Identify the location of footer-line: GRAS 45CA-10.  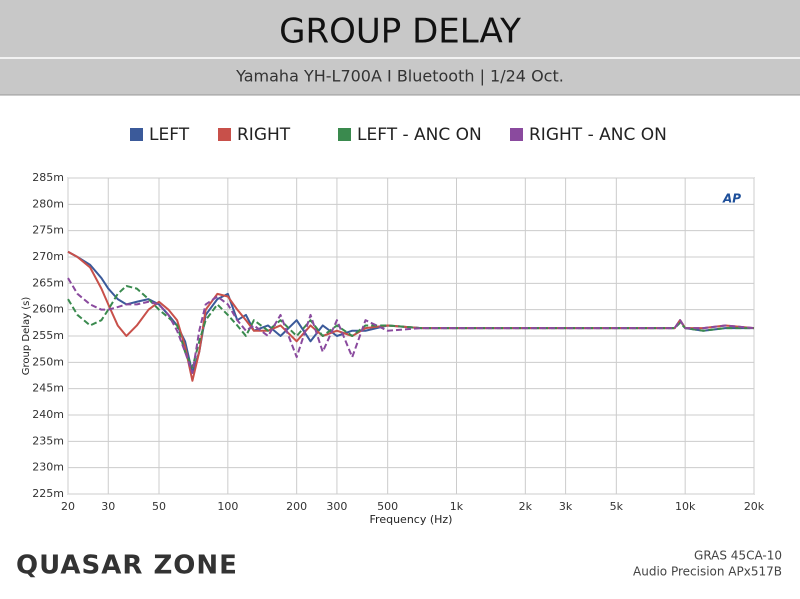
(738, 556).